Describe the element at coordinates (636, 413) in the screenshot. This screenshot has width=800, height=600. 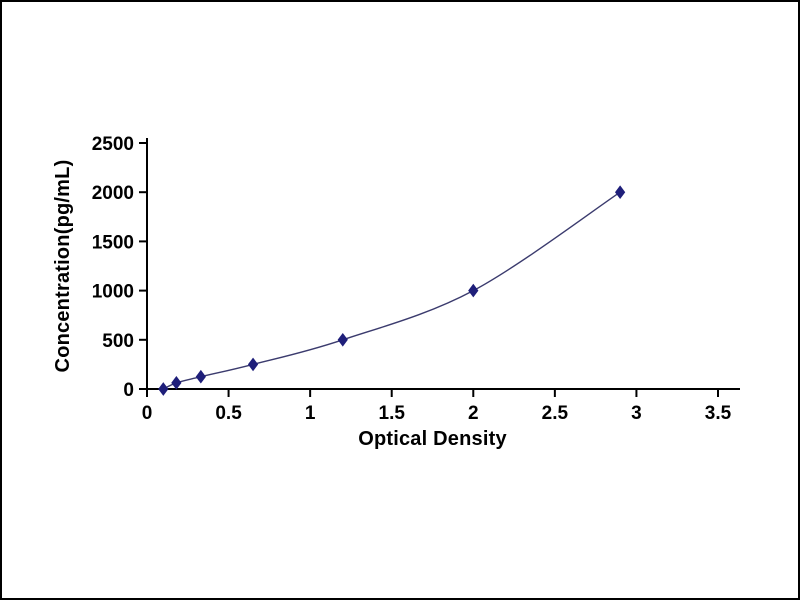
I see `x-tick-label: 3` at that location.